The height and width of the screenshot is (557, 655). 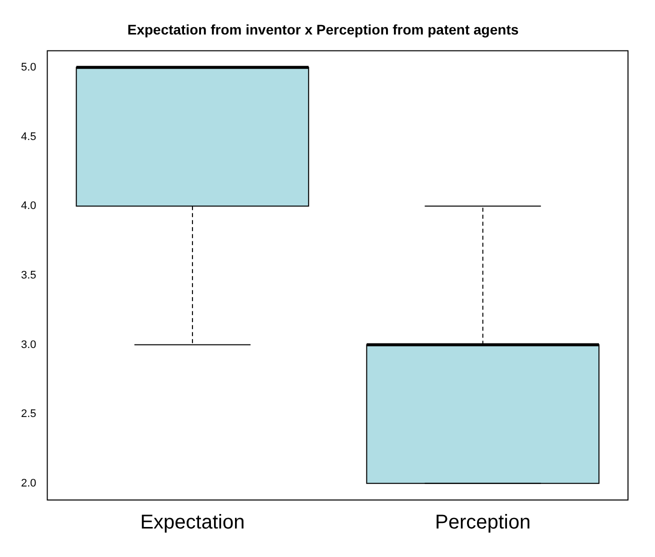 I want to click on y-tick-label: 4.0, so click(x=28, y=206).